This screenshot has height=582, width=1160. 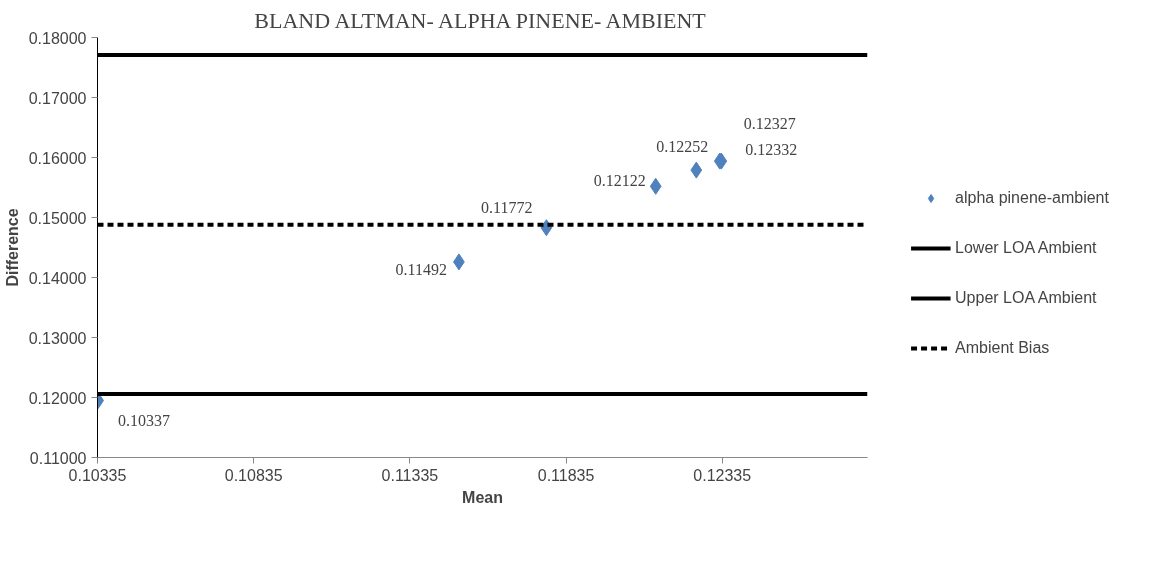 What do you see at coordinates (566, 475) in the screenshot?
I see `x-tick-label: 0.11835` at bounding box center [566, 475].